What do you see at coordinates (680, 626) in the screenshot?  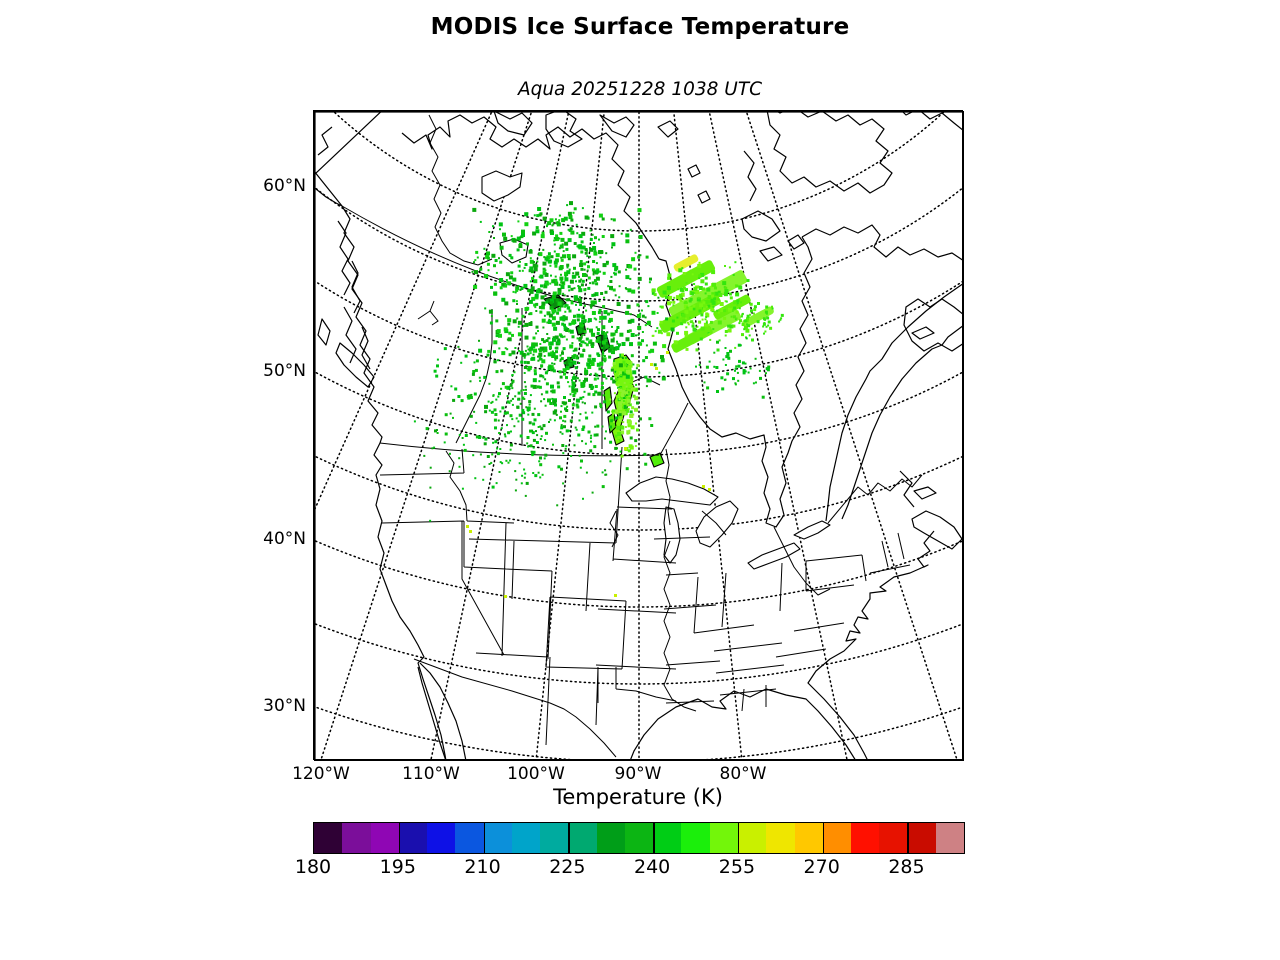 I see `river-mississippi` at bounding box center [680, 626].